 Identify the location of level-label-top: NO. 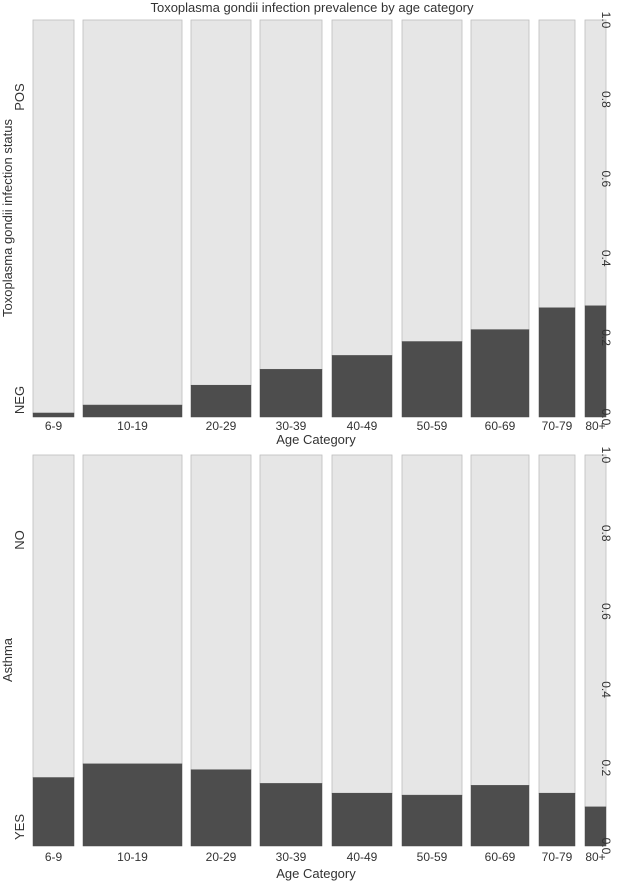
(19, 540).